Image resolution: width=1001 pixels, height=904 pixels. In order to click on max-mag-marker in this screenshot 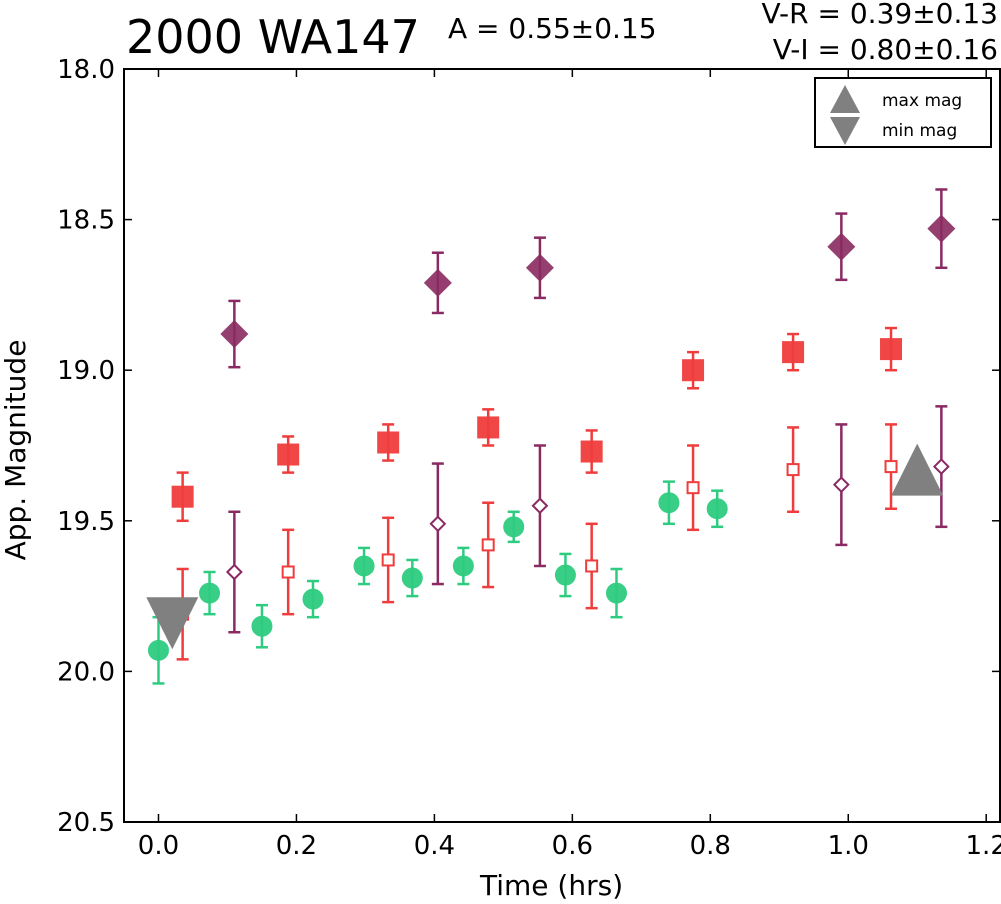, I will do `click(917, 469)`.